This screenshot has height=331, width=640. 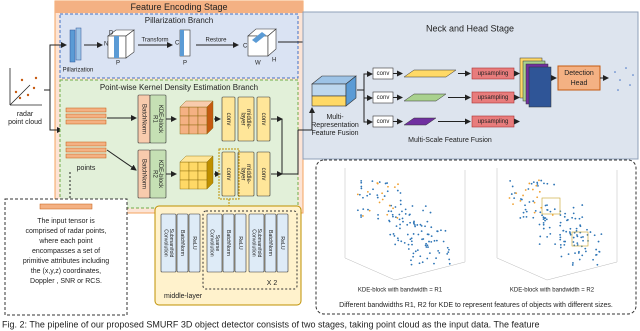 I want to click on block-label: Submanifold, so click(x=171, y=243).